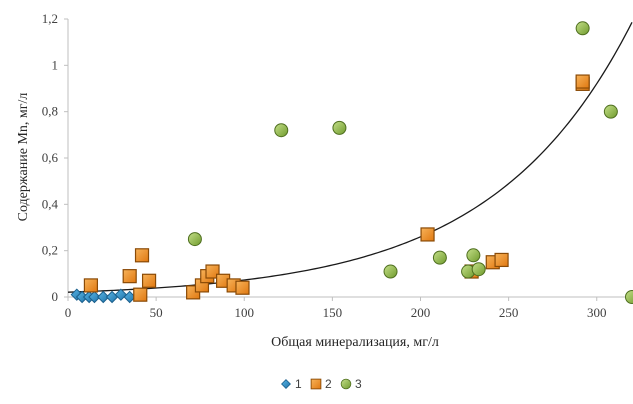 The width and height of the screenshot is (633, 404). What do you see at coordinates (55, 64) in the screenshot?
I see `y-tick-label: 1` at bounding box center [55, 64].